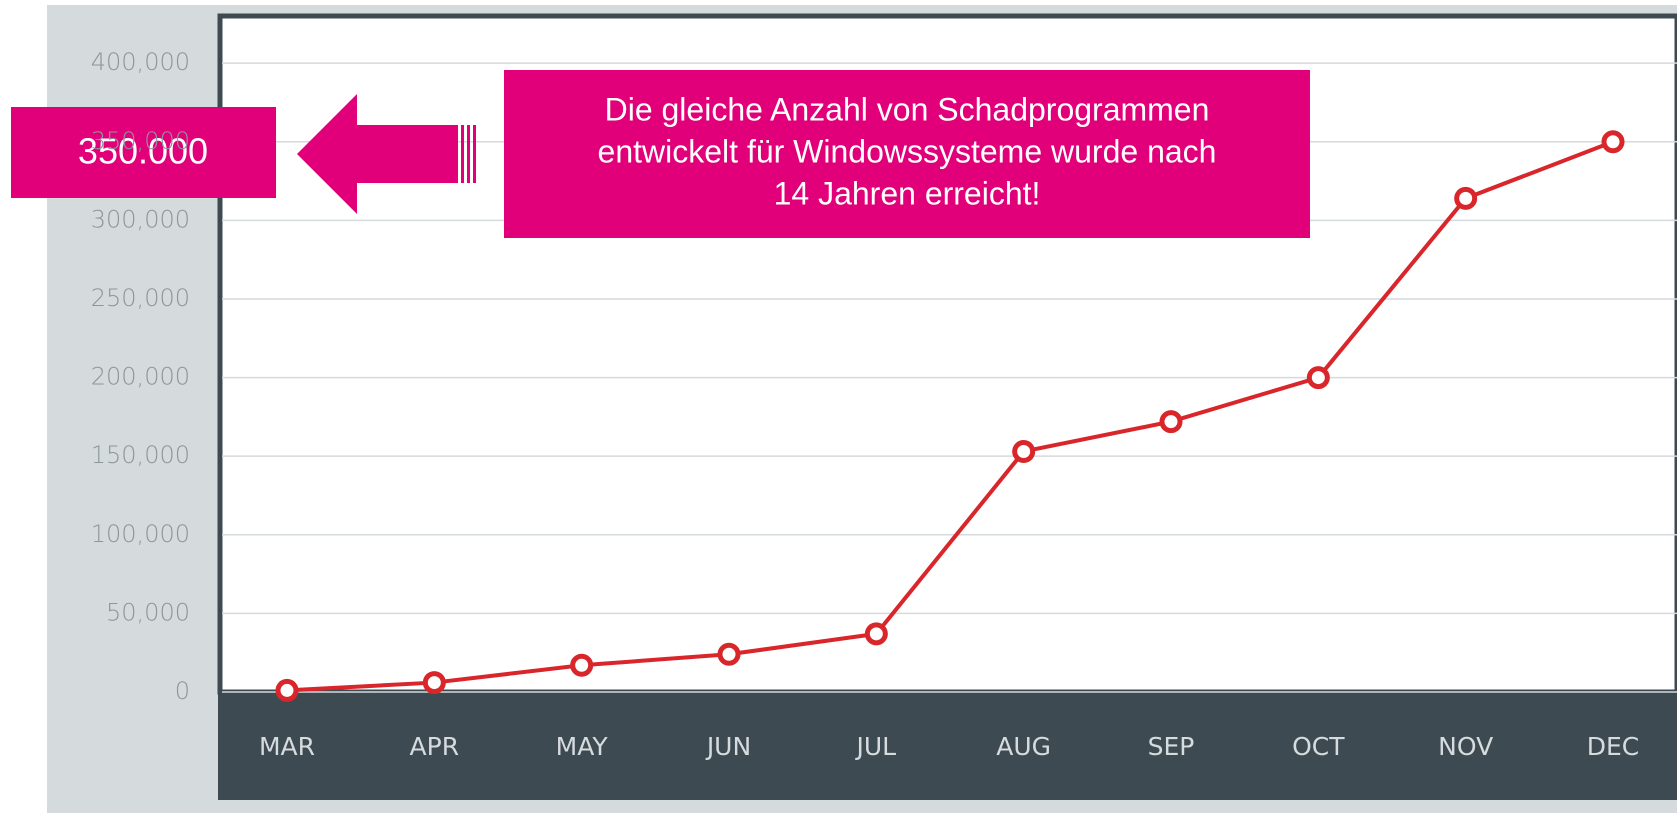 Image resolution: width=1677 pixels, height=813 pixels. What do you see at coordinates (435, 746) in the screenshot?
I see `x-tick-label: APR` at bounding box center [435, 746].